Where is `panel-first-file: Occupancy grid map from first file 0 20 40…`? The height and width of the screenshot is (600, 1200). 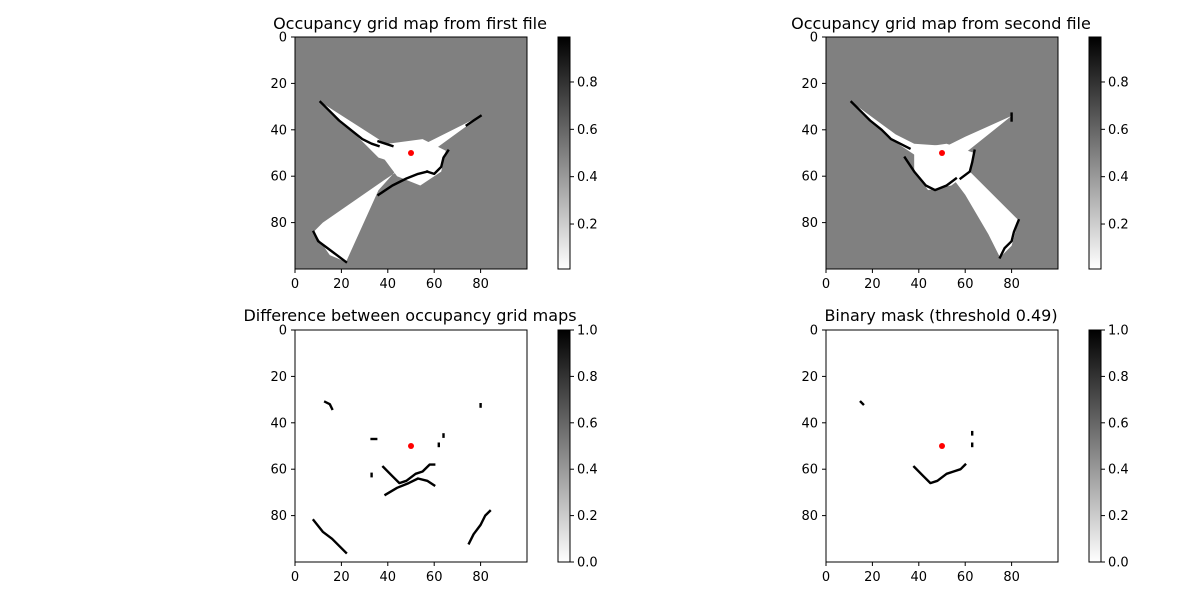
panel-first-file: Occupancy grid map from first file 0 20 40… is located at coordinates (433, 153).